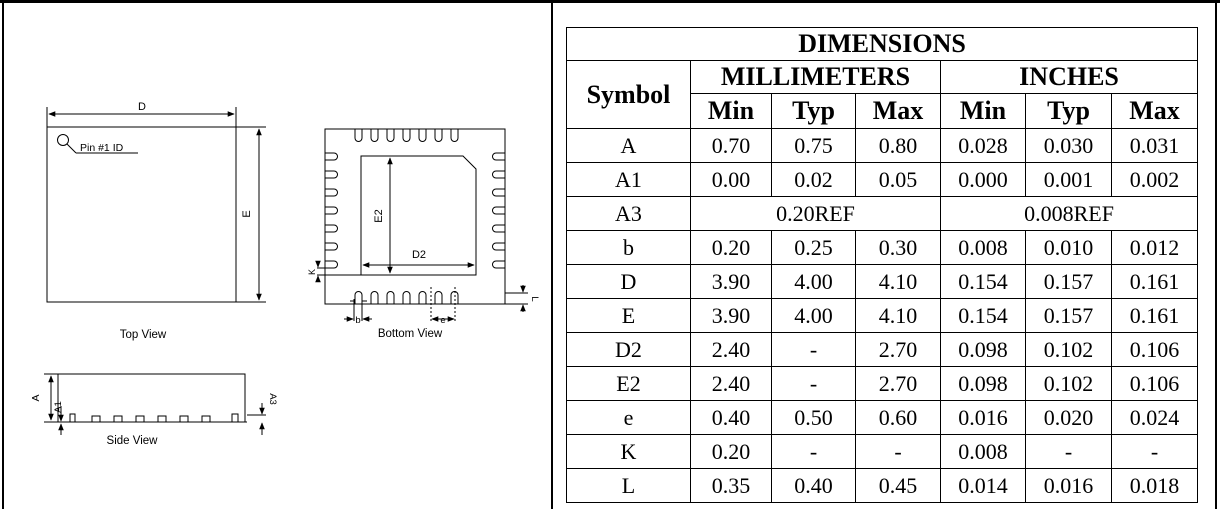  Describe the element at coordinates (731, 315) in the screenshot. I see `value-cell: 3.90` at that location.